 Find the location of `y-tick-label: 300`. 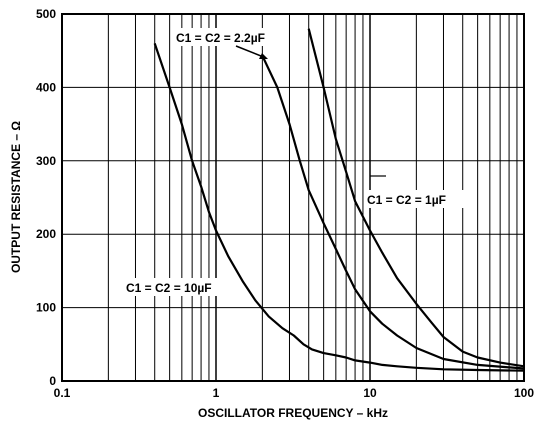

y-tick-label: 300 is located at coordinates (46, 161).